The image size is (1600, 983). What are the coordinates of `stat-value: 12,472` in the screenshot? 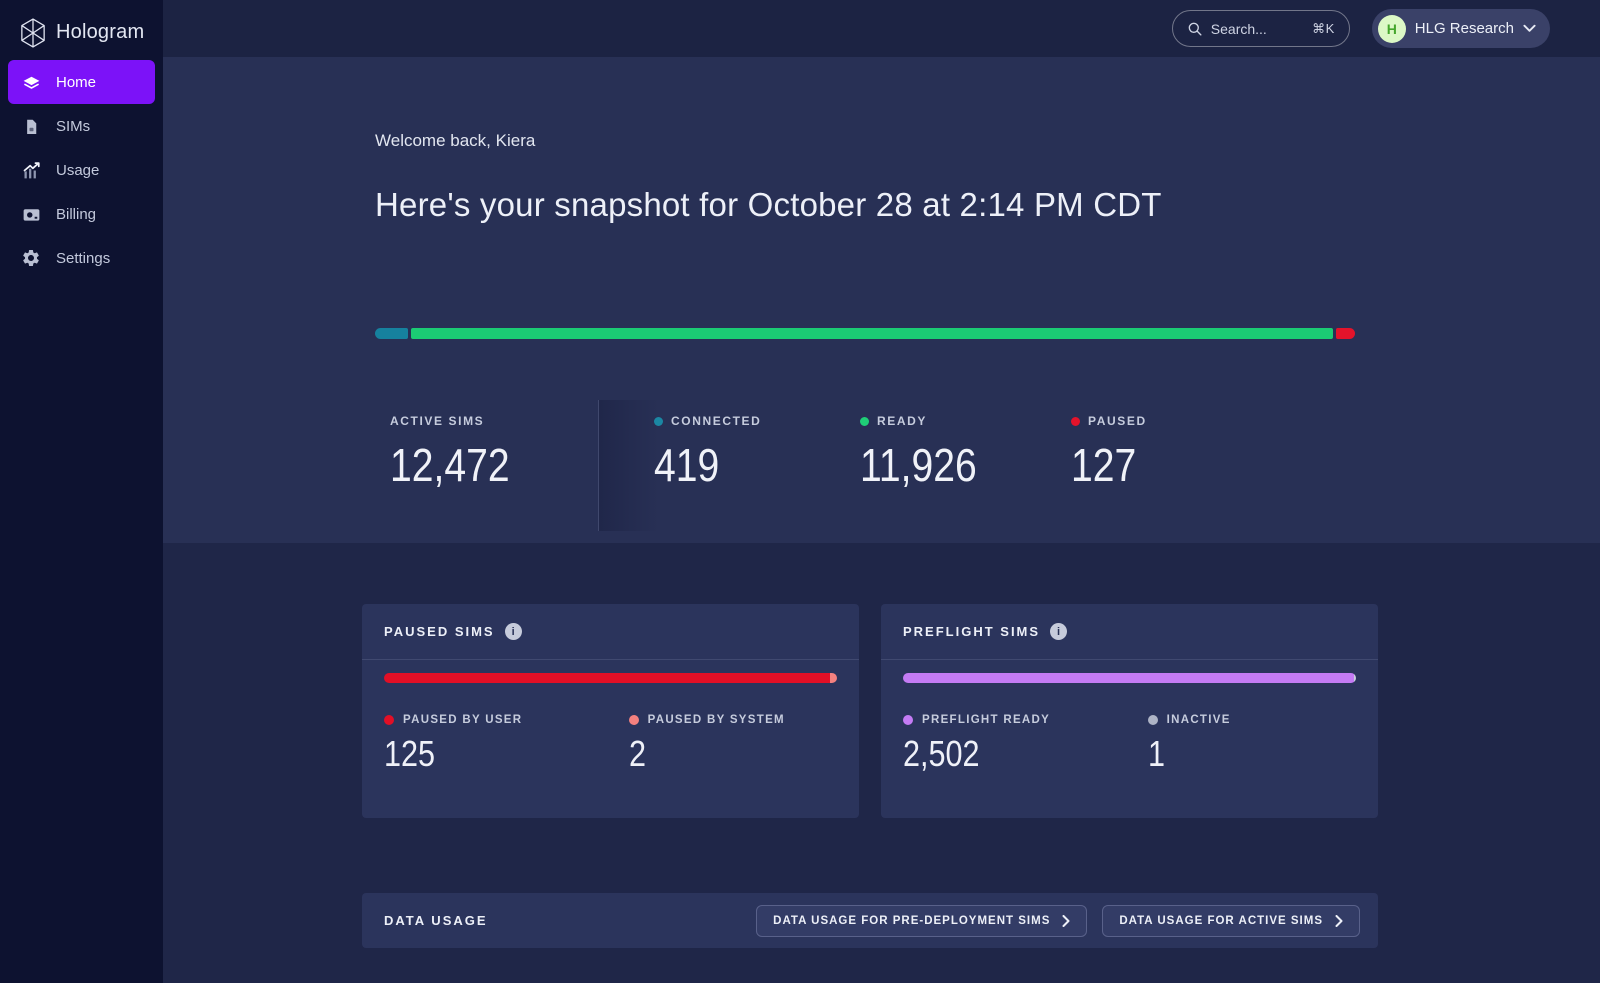 It's located at (450, 465).